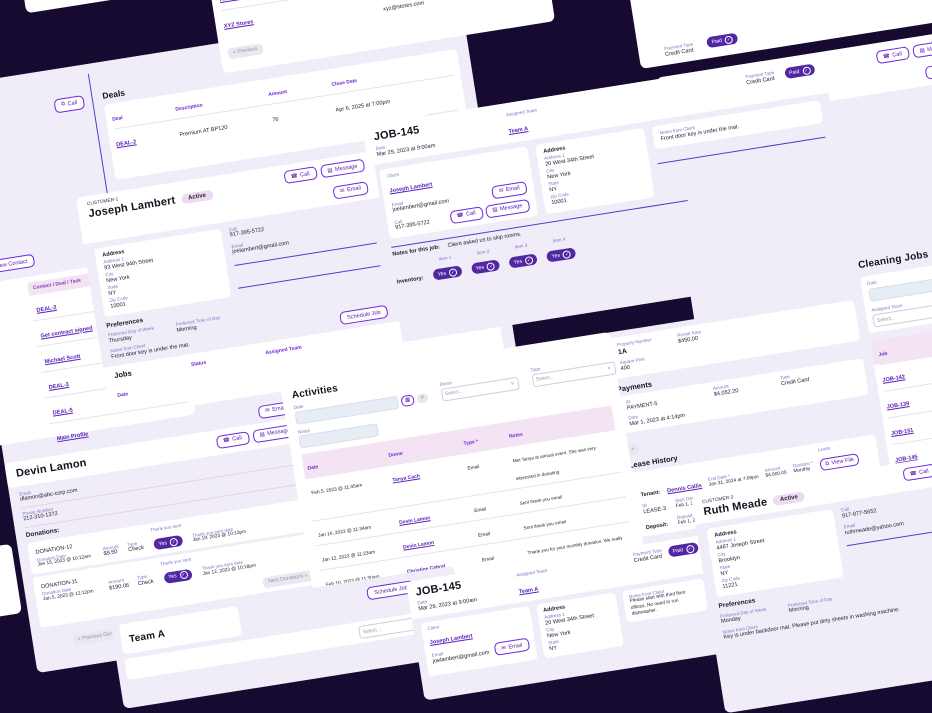  Describe the element at coordinates (199, 364) in the screenshot. I see `jobs-status-col: Status` at that location.